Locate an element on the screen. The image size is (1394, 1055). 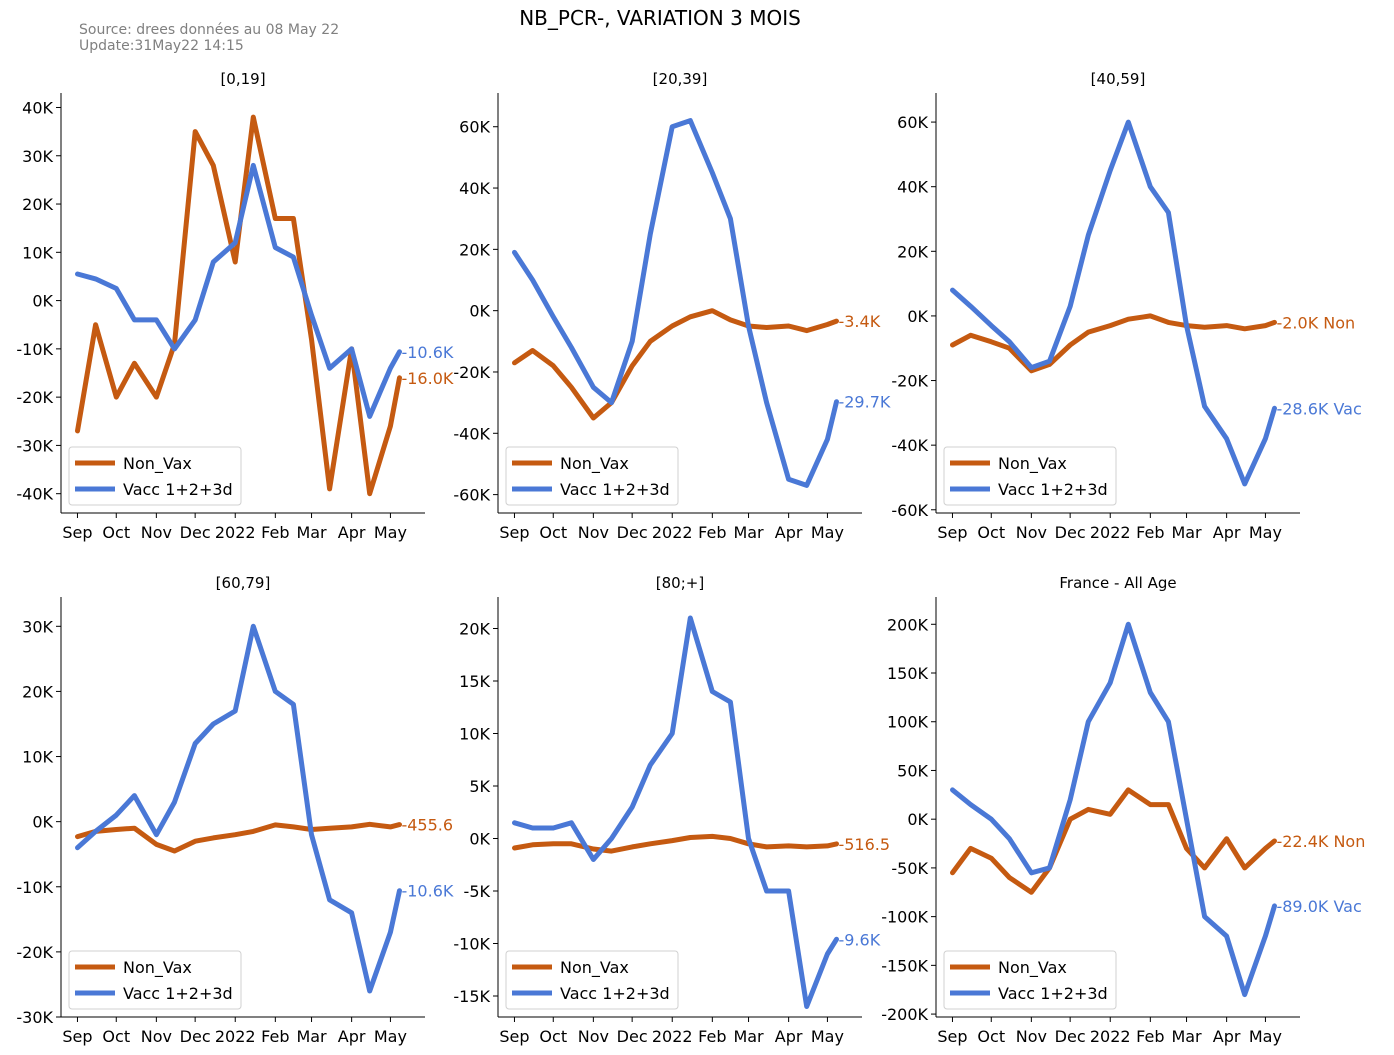
y-tick-label: -5K is located at coordinates (477, 891).